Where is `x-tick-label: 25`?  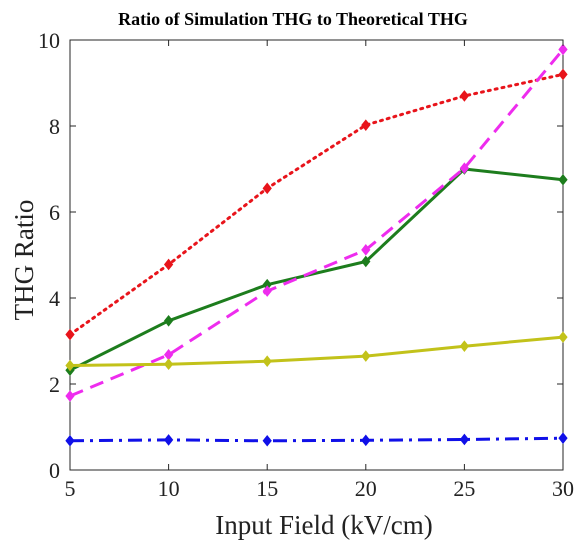 x-tick-label: 25 is located at coordinates (464, 488).